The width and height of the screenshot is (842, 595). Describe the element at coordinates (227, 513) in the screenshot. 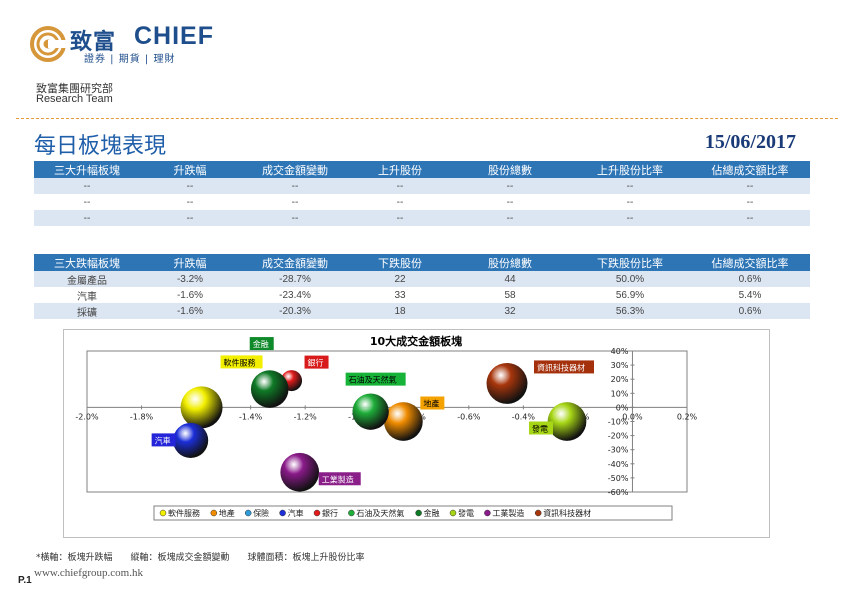

I see `legend-item: 地產` at that location.